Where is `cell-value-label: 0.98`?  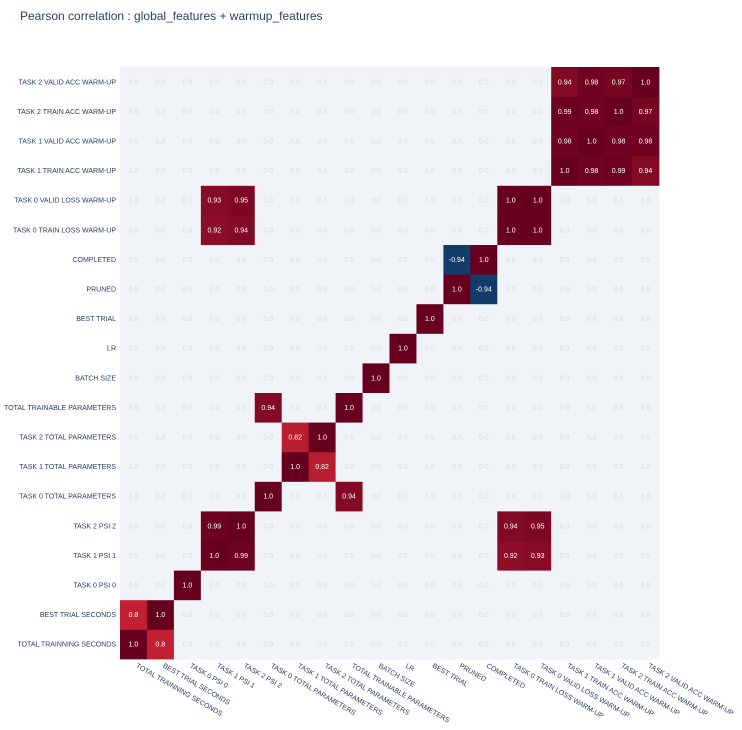 cell-value-label: 0.98 is located at coordinates (619, 142).